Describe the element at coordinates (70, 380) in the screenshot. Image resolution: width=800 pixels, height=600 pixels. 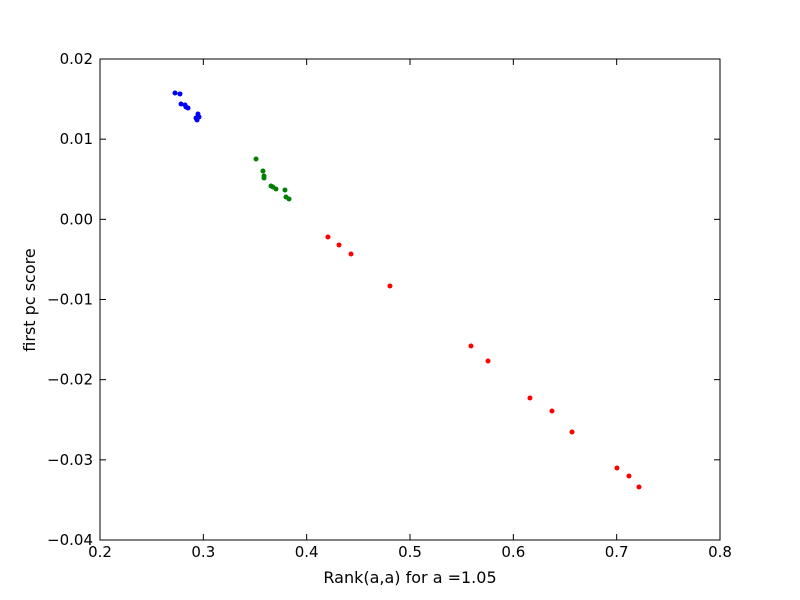
I see `y-tick-label: −0.02` at that location.